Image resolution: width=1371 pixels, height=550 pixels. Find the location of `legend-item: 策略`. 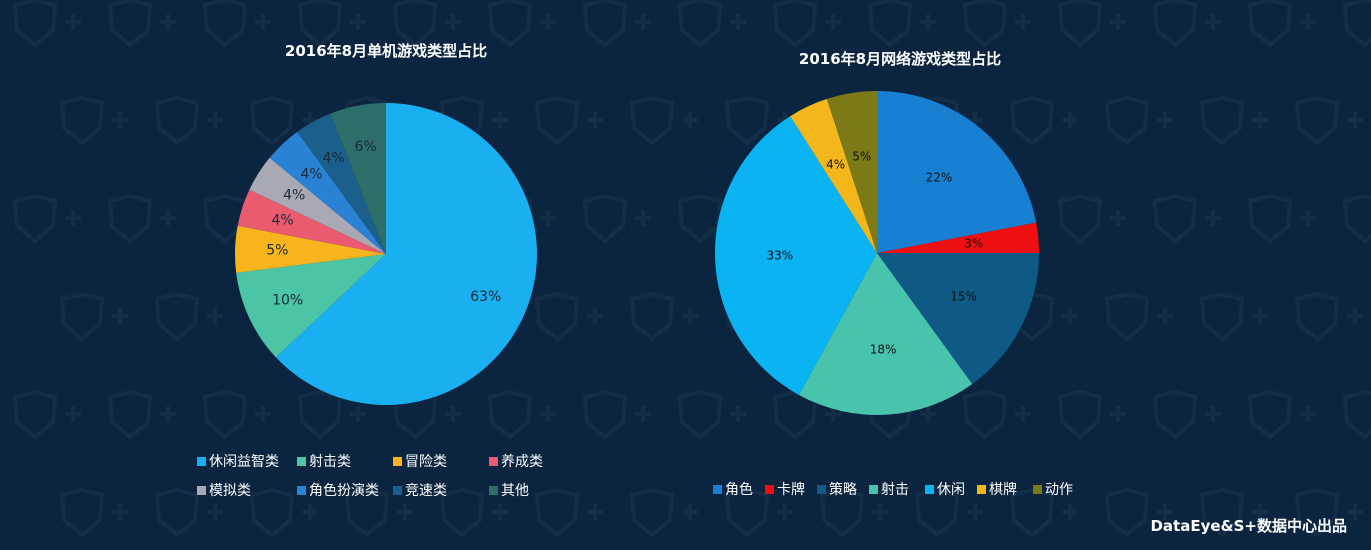

legend-item: 策略 is located at coordinates (837, 489).